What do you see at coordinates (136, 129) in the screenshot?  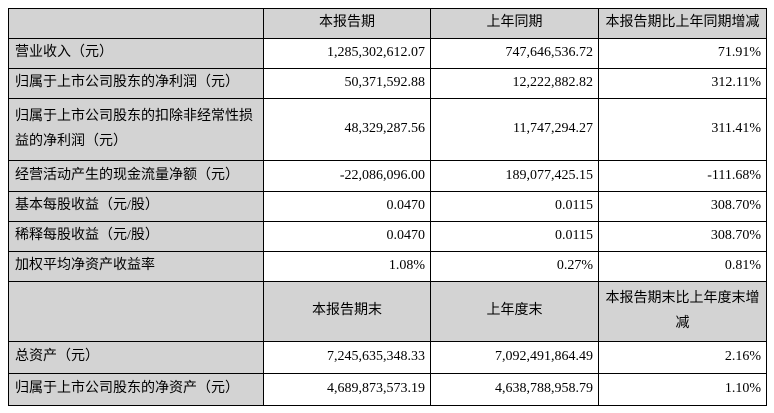 I see `row-label: 归属于上市公司股东的扣除非经常性损益的净利润（元）` at bounding box center [136, 129].